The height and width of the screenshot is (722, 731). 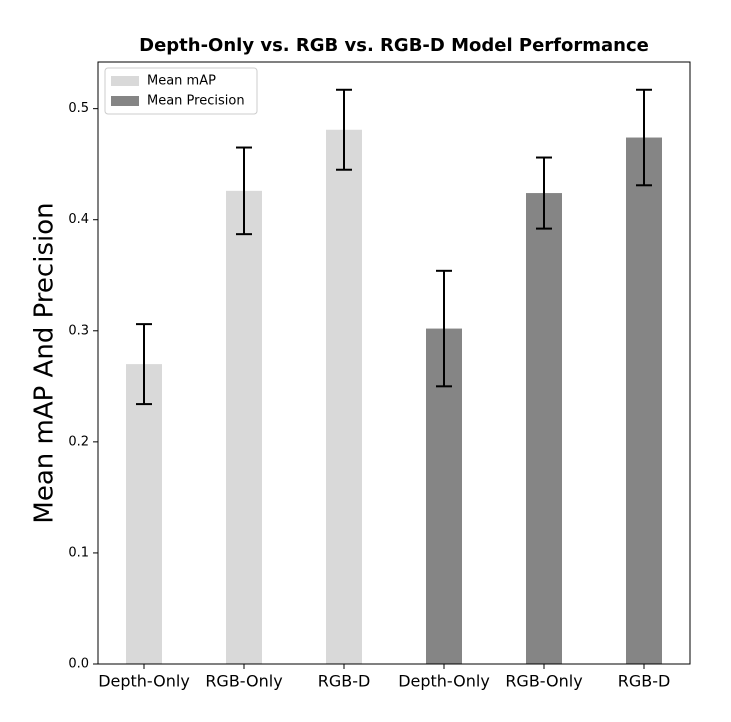 What do you see at coordinates (78, 219) in the screenshot?
I see `y-tick-label: 0.4` at bounding box center [78, 219].